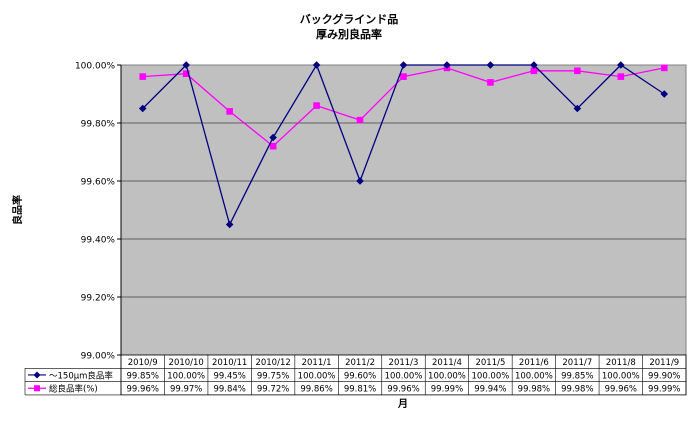 The image size is (698, 421). Describe the element at coordinates (229, 376) in the screenshot. I see `table-value: 99.45%` at that location.